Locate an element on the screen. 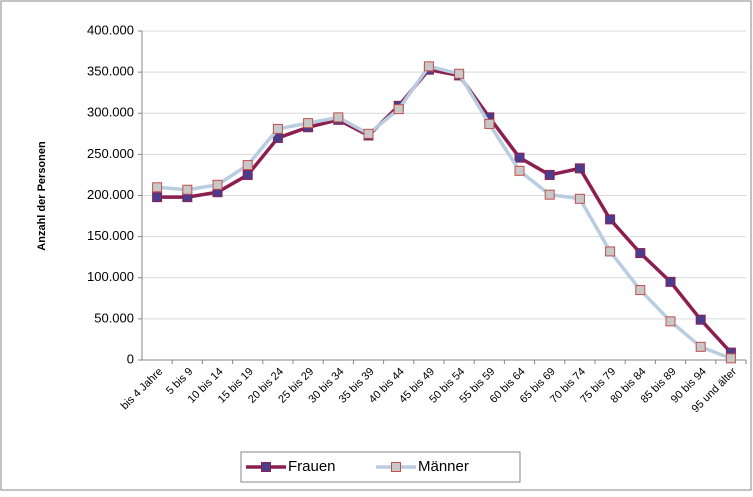 The width and height of the screenshot is (753, 497). y-tick-label: 250.000 is located at coordinates (110, 153).